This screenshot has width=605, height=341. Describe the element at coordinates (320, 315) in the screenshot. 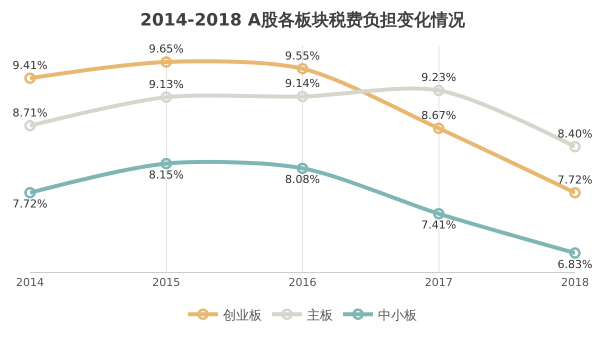

I see `legend-label: 主板` at that location.